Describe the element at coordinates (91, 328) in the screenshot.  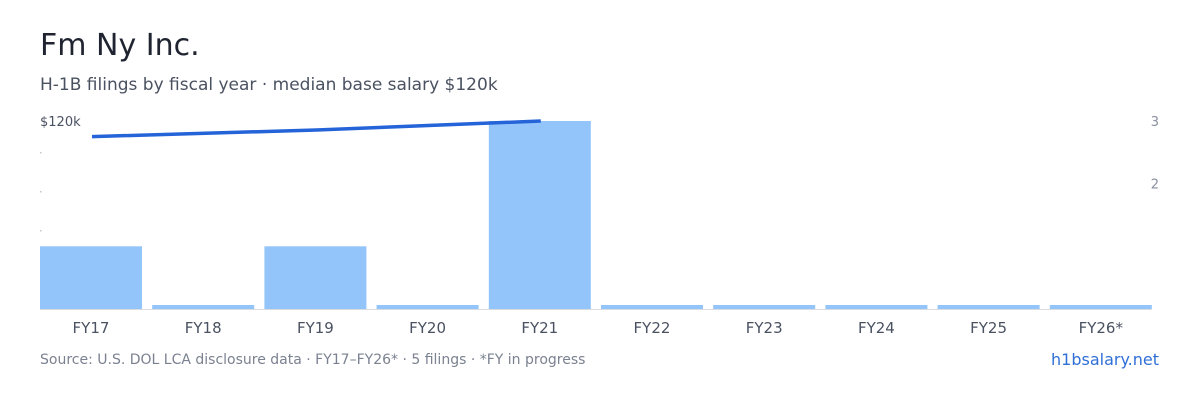
I see `x-tick-label: FY17` at that location.